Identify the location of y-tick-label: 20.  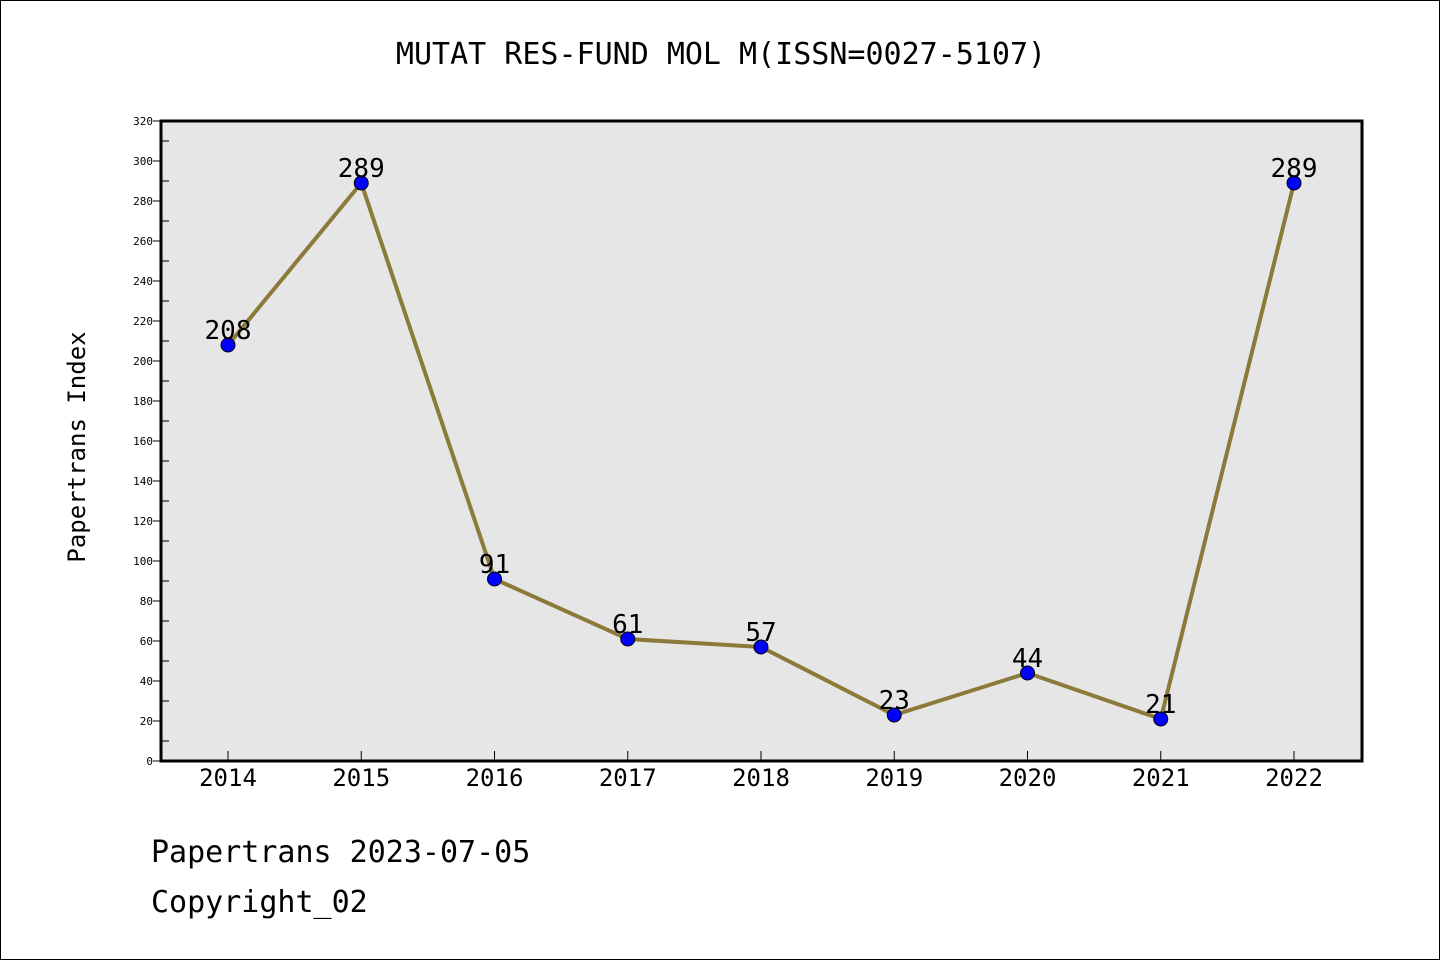
(146, 721).